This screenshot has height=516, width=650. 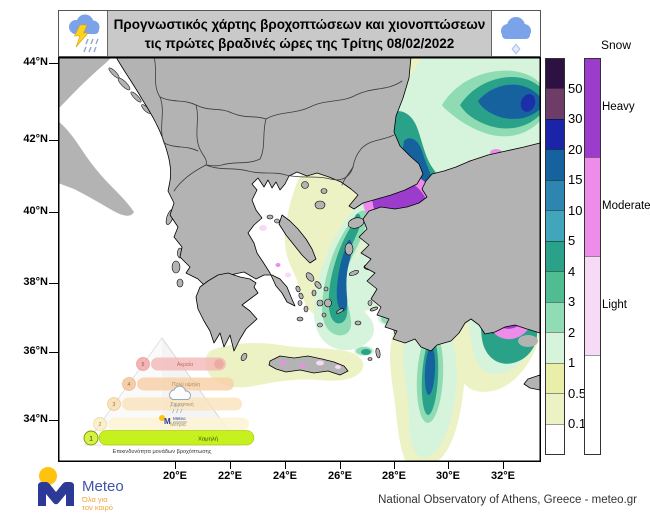 What do you see at coordinates (143, 365) in the screenshot?
I see `svg-text: 5` at bounding box center [143, 365].